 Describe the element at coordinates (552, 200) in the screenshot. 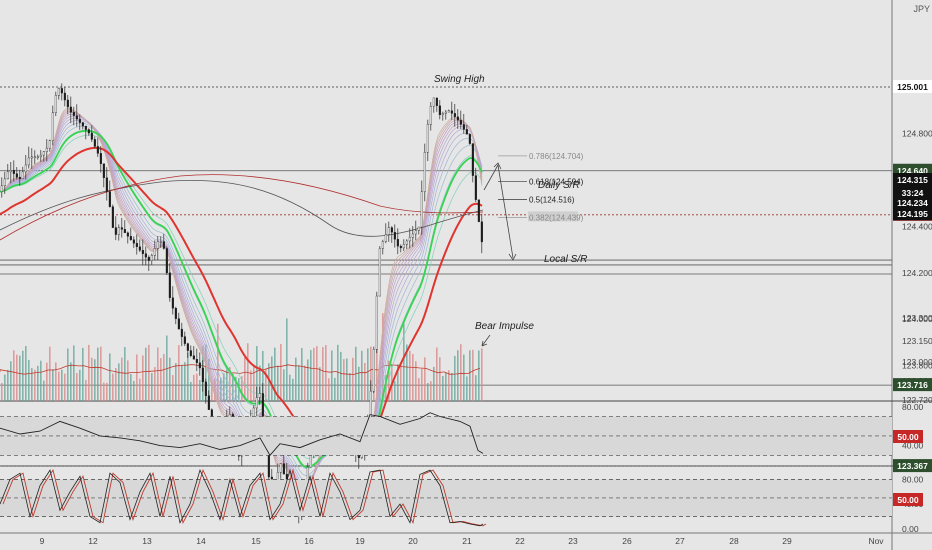

I see `fib-label: 0.5(124.516)` at that location.